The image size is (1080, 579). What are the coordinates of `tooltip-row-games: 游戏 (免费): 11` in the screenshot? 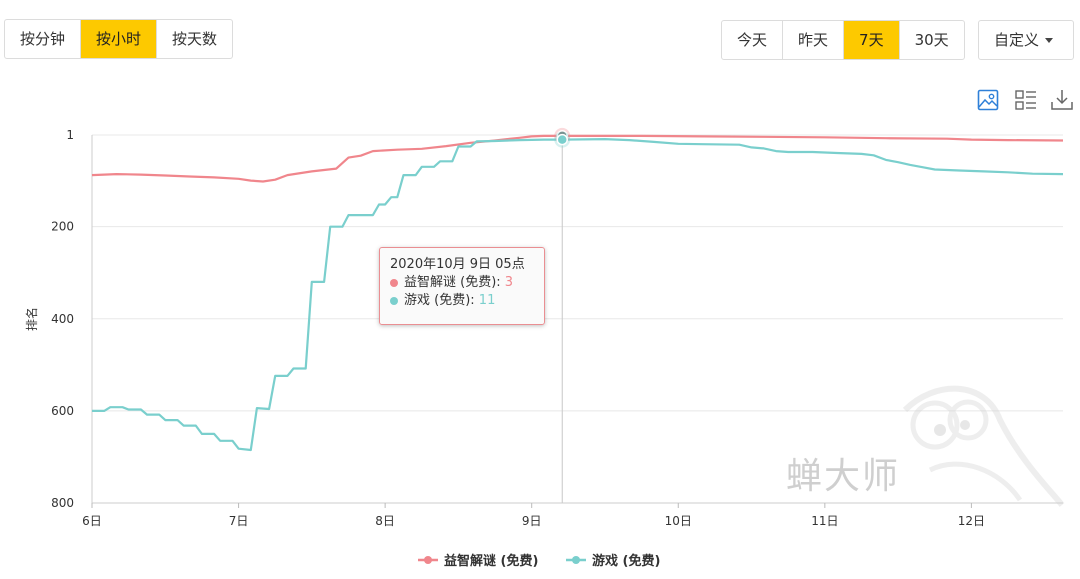 It's located at (462, 301).